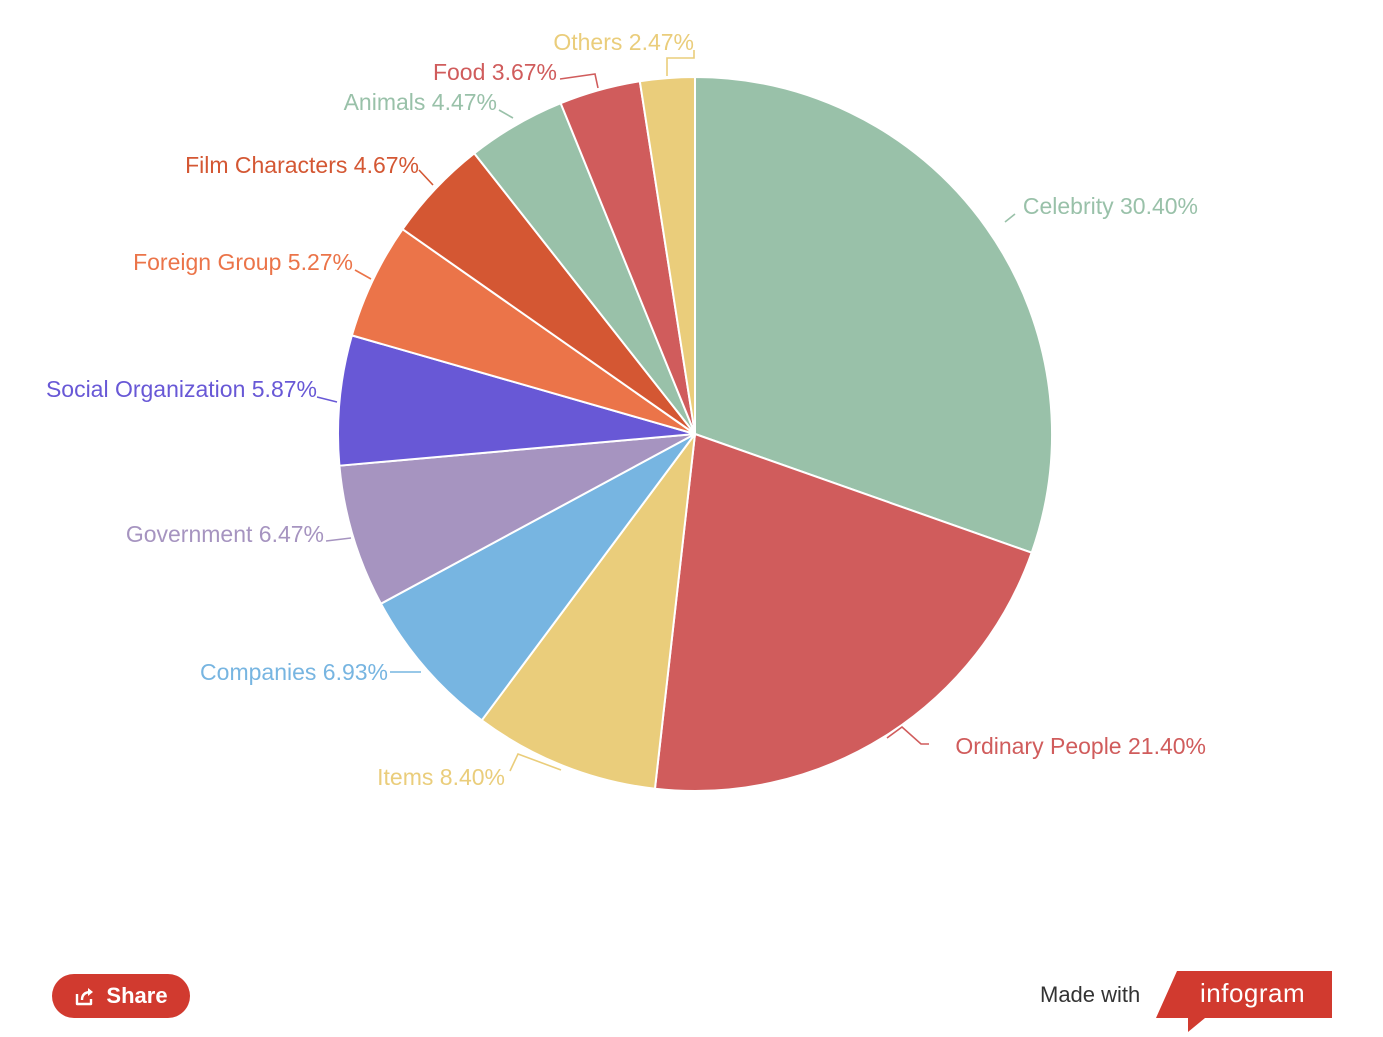 The width and height of the screenshot is (1383, 1037). What do you see at coordinates (181, 389) in the screenshot?
I see `slice-label-social-organization: Social Organization 5.87%` at bounding box center [181, 389].